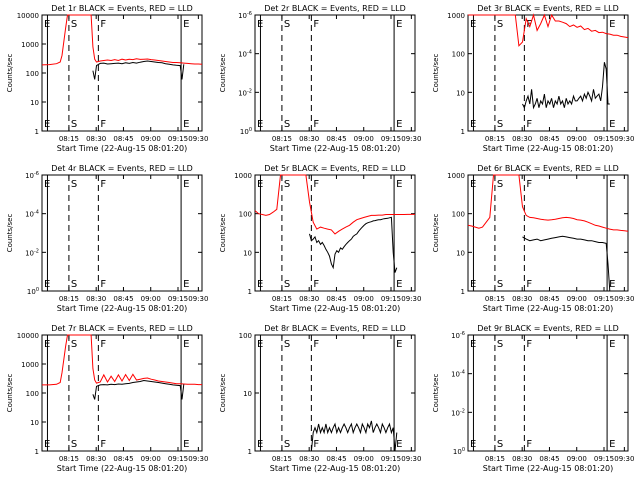 Image resolution: width=640 pixels, height=480 pixels. What do you see at coordinates (245, 15) in the screenshot?
I see `y-tick-label: 10⁻⁶` at bounding box center [245, 15].